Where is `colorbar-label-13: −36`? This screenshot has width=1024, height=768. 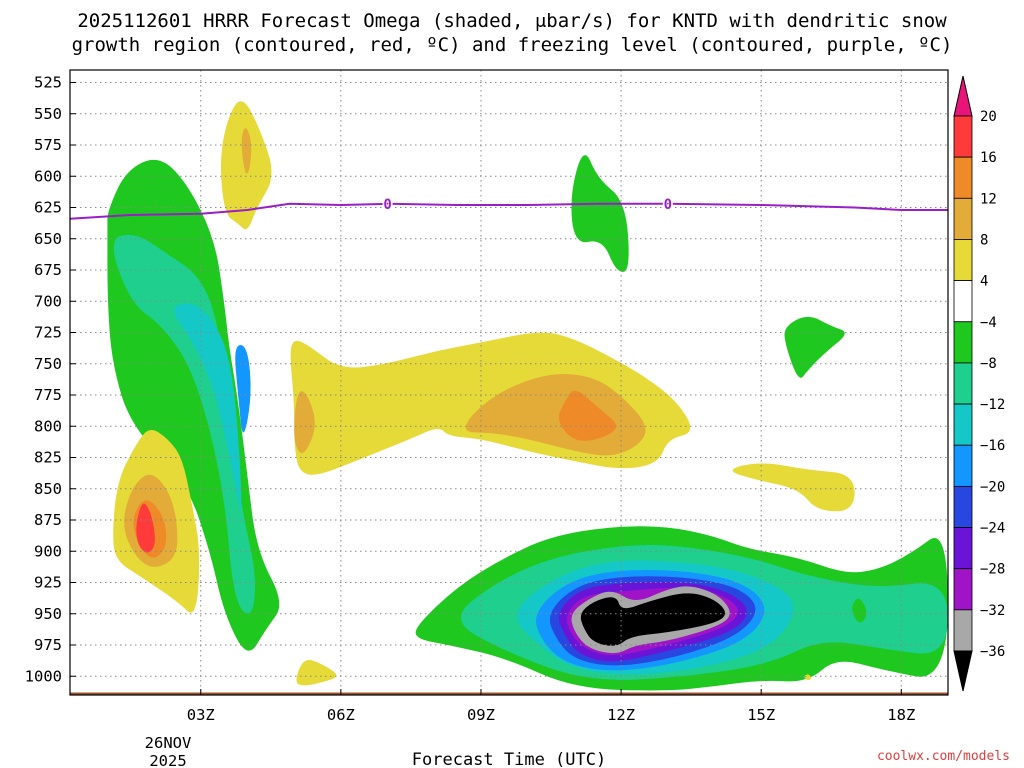
colorbar-label-13: −36 is located at coordinates (992, 652).